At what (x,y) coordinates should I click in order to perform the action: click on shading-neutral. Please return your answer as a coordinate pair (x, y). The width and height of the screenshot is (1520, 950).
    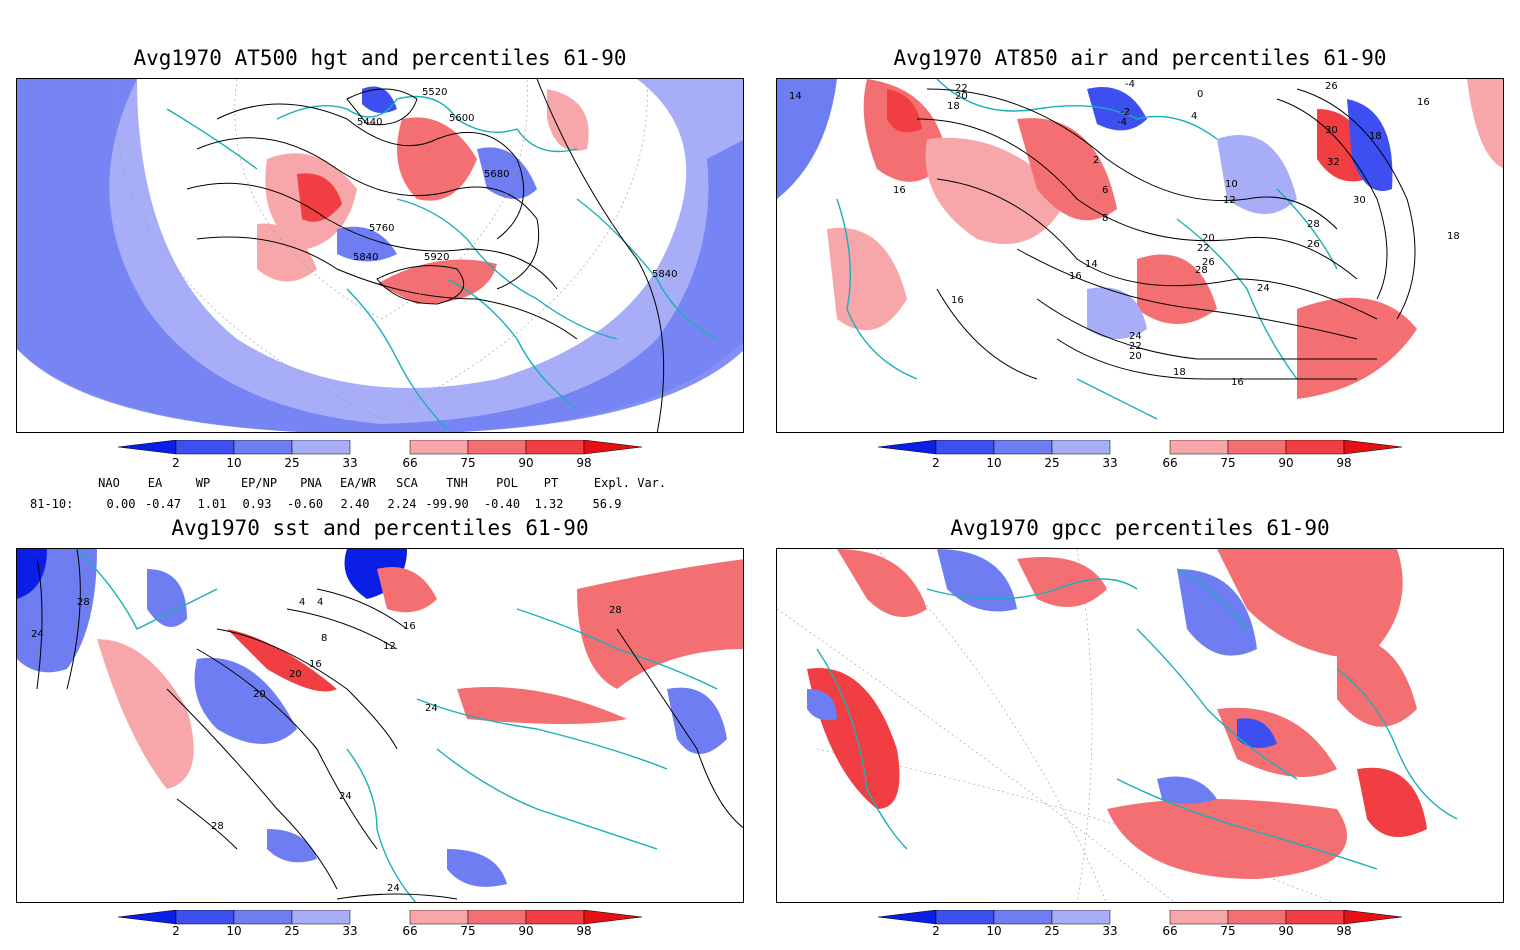
    Looking at the image, I should click on (412, 233).